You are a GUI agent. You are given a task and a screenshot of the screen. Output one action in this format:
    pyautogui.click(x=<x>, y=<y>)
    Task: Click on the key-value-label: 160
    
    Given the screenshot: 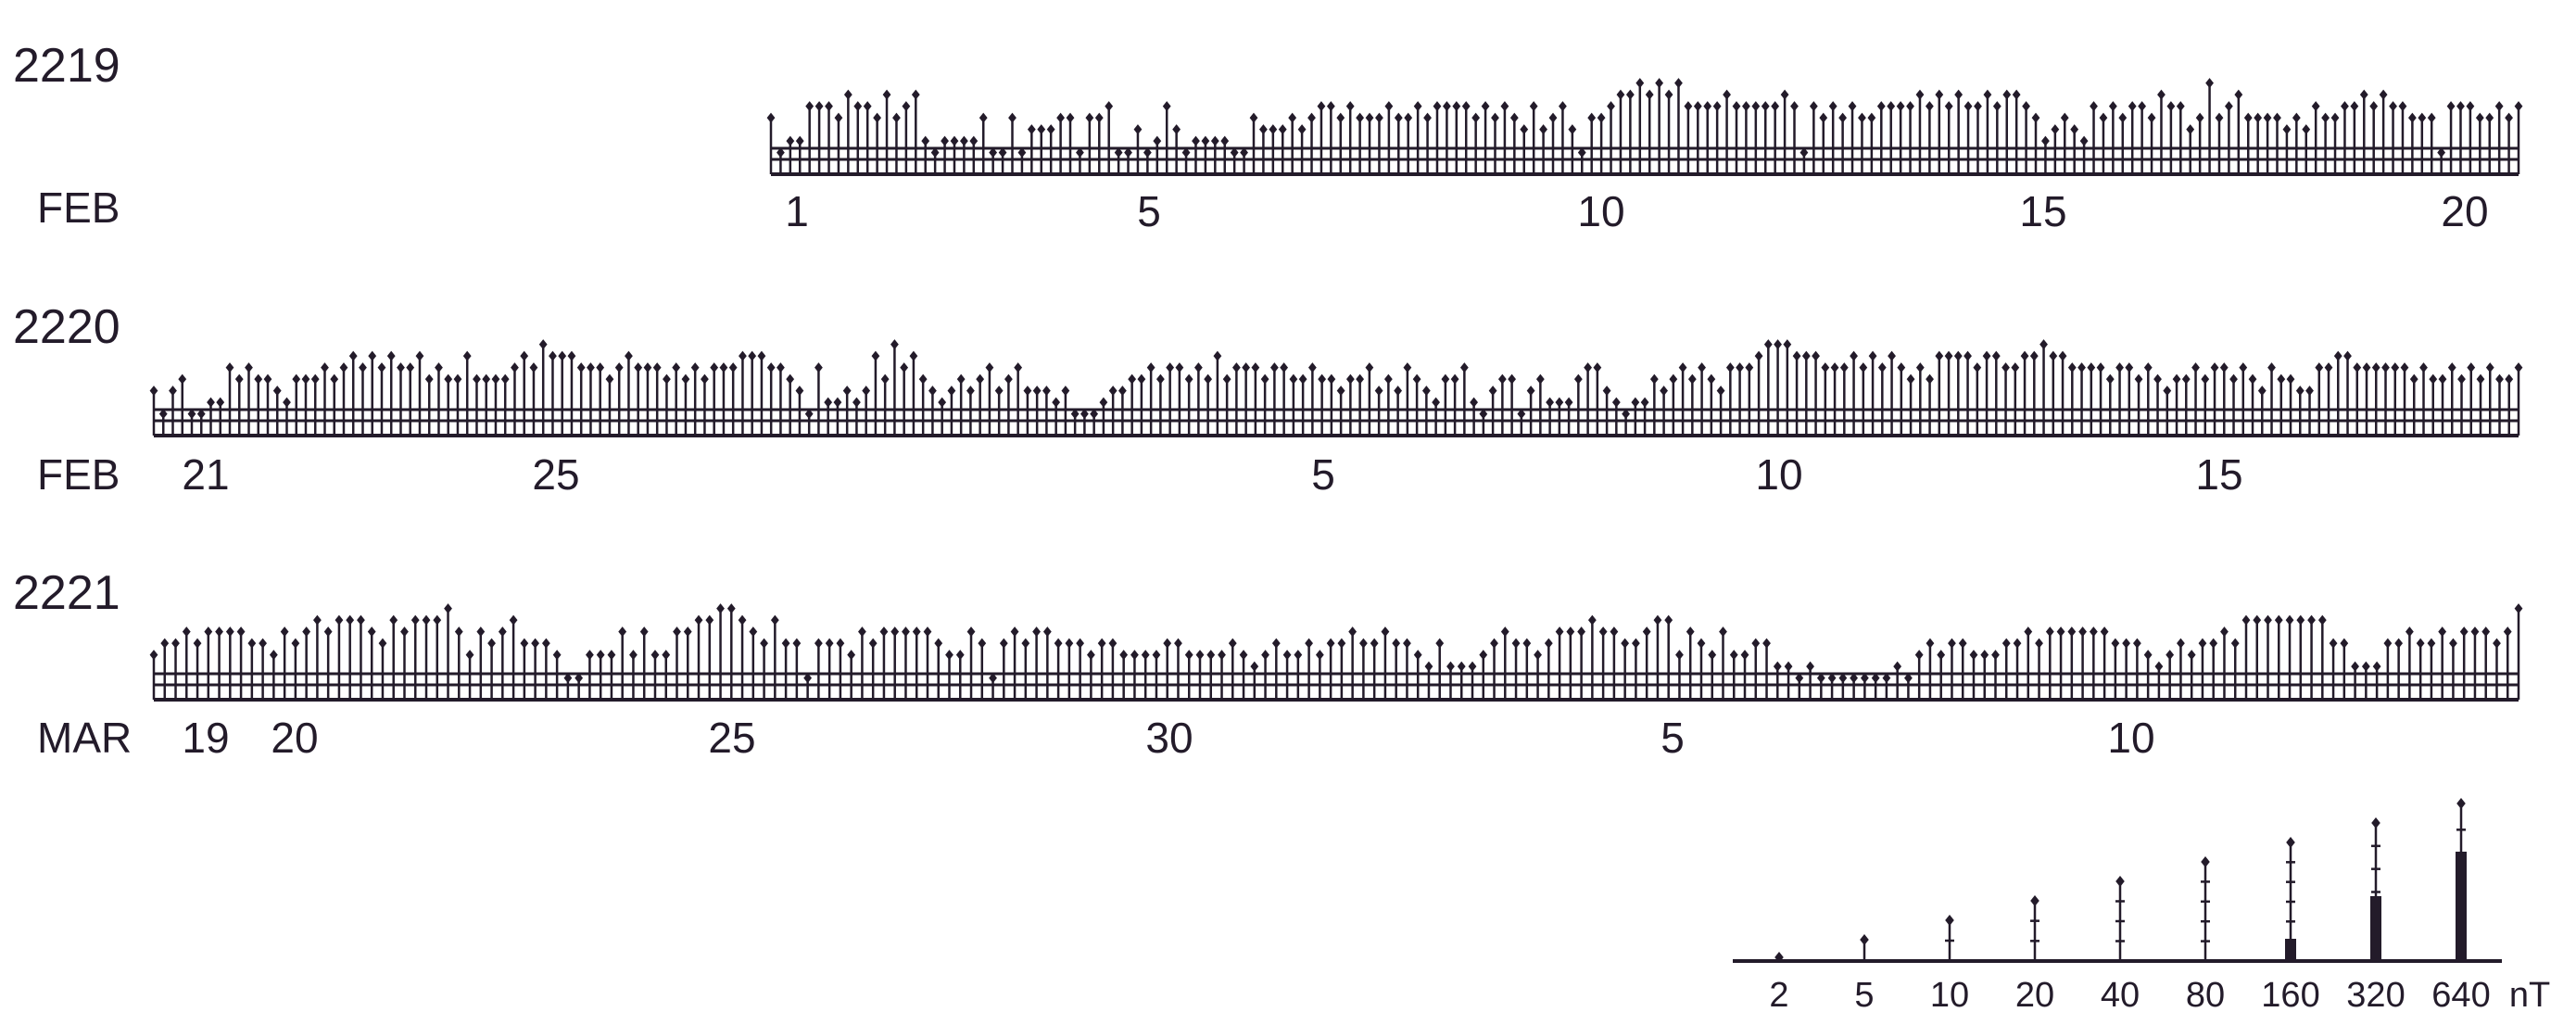 What is the action you would take?
    pyautogui.click(x=2290, y=994)
    